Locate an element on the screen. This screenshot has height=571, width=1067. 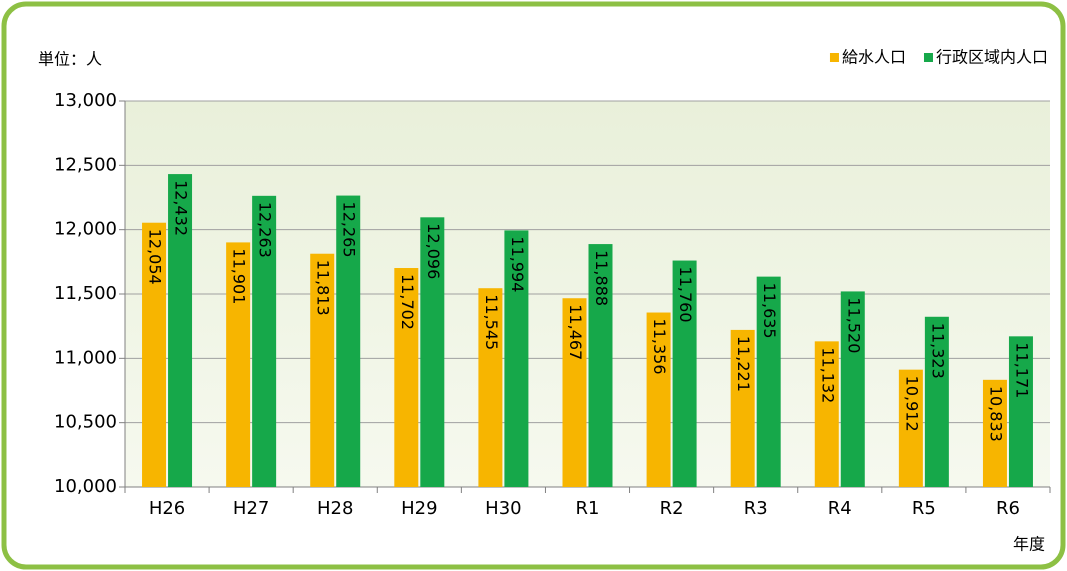
x-tick-label: H29 is located at coordinates (419, 508).